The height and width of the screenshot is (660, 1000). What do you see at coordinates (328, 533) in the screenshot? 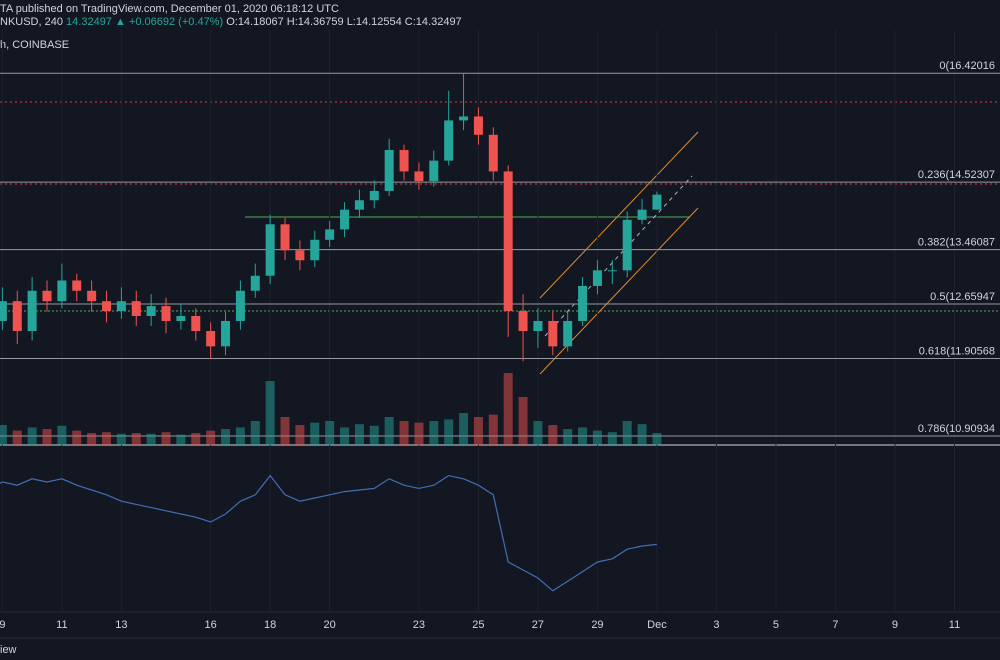
I see `indicator-line` at bounding box center [328, 533].